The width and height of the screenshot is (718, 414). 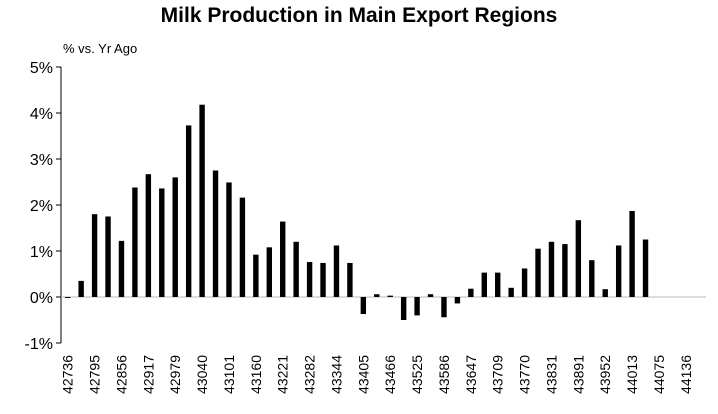 What do you see at coordinates (417, 374) in the screenshot?
I see `x-tick-label: 43525` at bounding box center [417, 374].